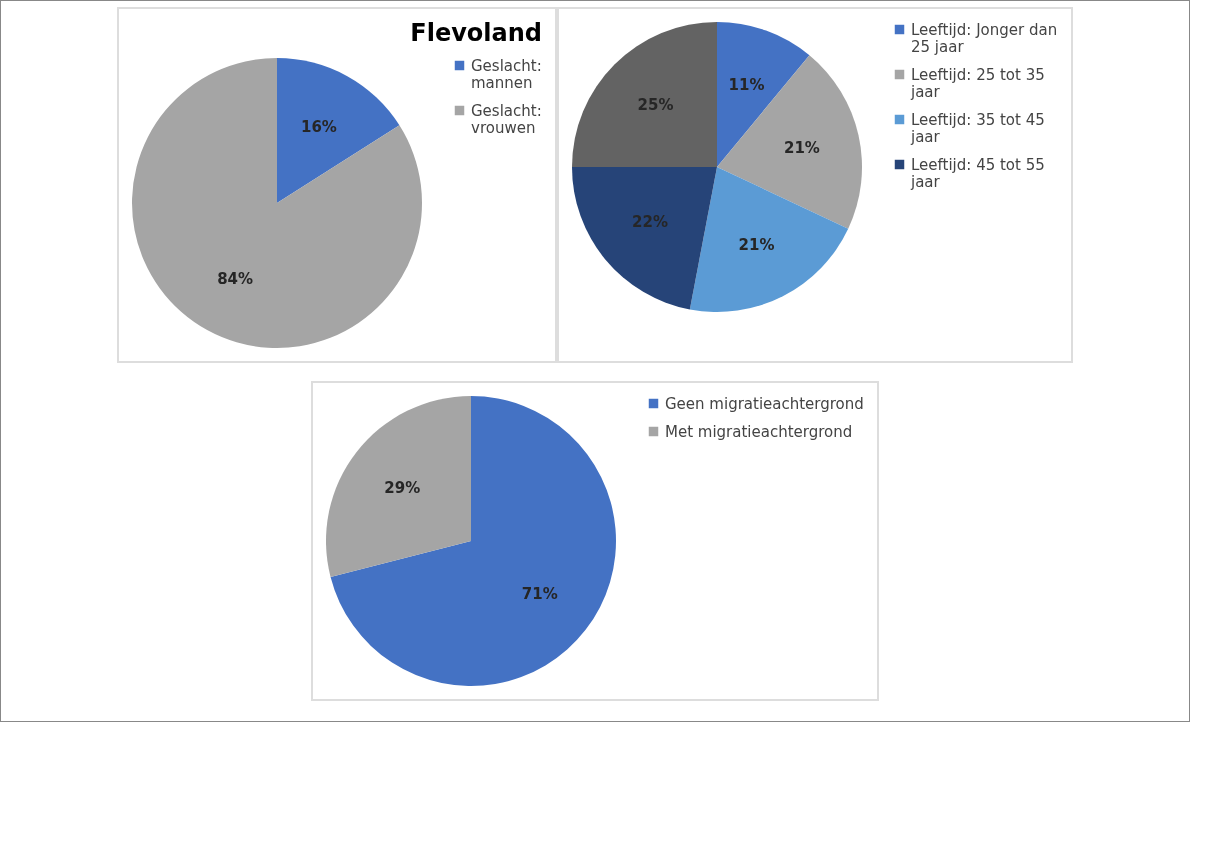 The width and height of the screenshot is (1208, 866). What do you see at coordinates (764, 403) in the screenshot?
I see `legend-label: Geen migratieachtergrond` at bounding box center [764, 403].